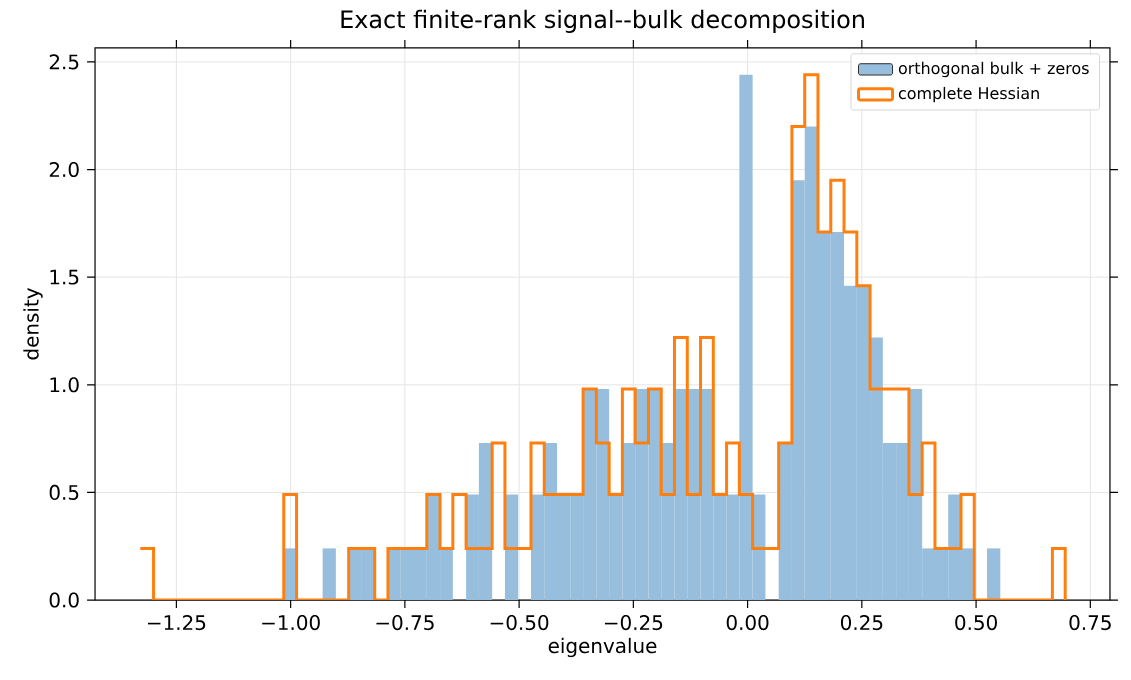  What do you see at coordinates (64, 170) in the screenshot?
I see `y-tick-label: 2.0` at bounding box center [64, 170].